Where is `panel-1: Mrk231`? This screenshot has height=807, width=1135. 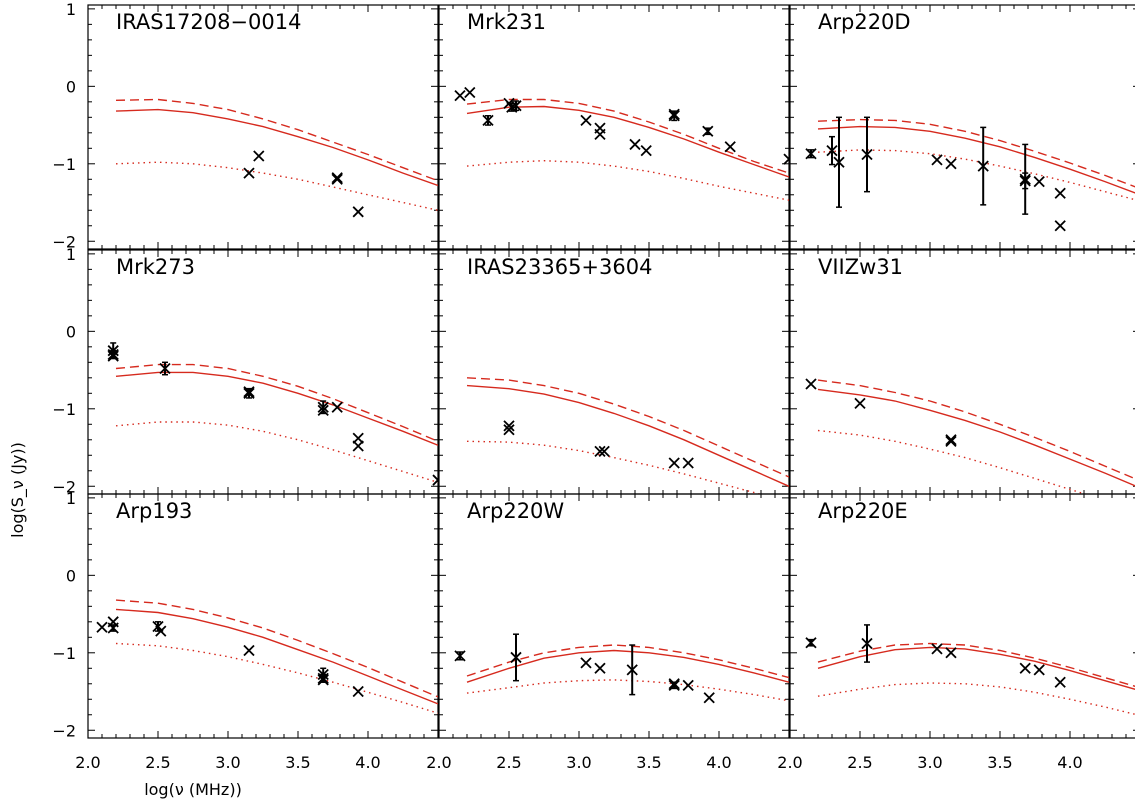
panel-1: Mrk231 is located at coordinates (614, 127).